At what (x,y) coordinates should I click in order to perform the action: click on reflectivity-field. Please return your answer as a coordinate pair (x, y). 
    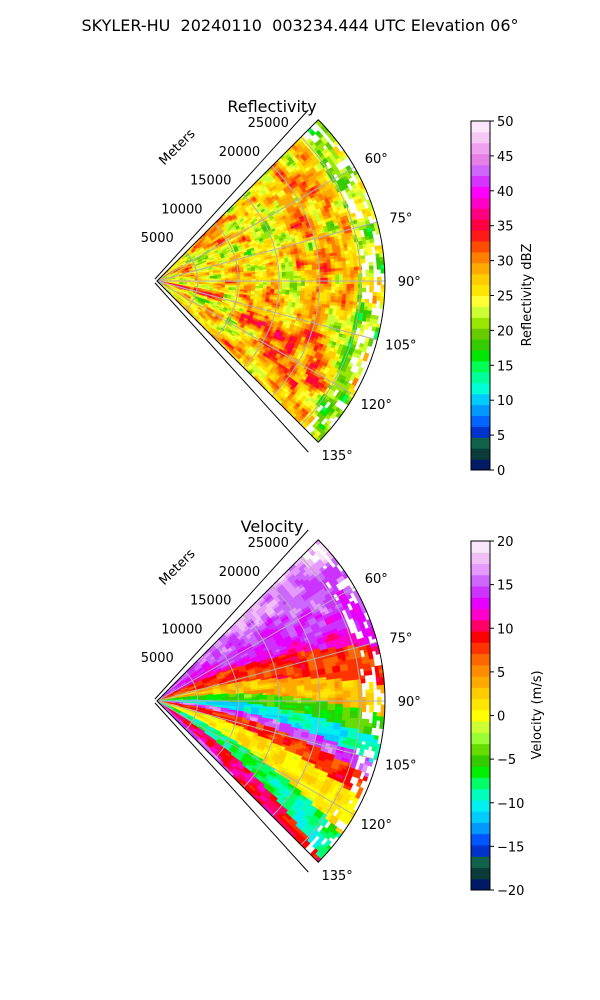
    Looking at the image, I should click on (271, 281).